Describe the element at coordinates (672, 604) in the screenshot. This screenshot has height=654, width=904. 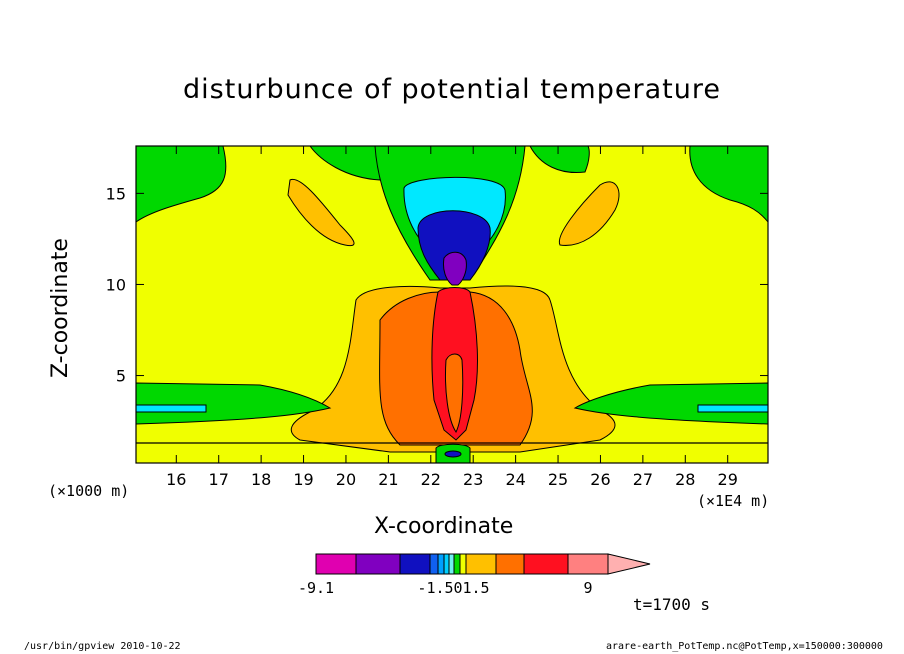
I see `time-label: t=1700 s` at that location.